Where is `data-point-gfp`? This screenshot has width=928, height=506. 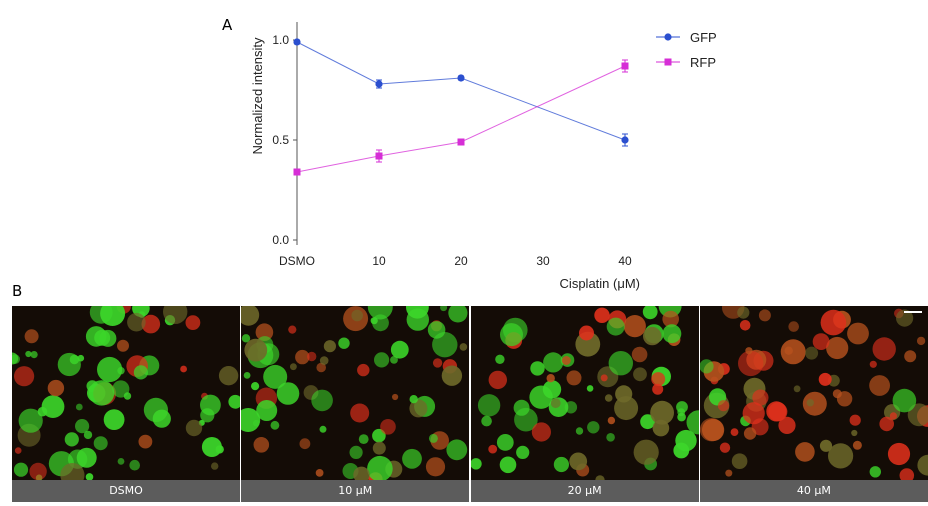
data-point-gfp is located at coordinates (297, 42).